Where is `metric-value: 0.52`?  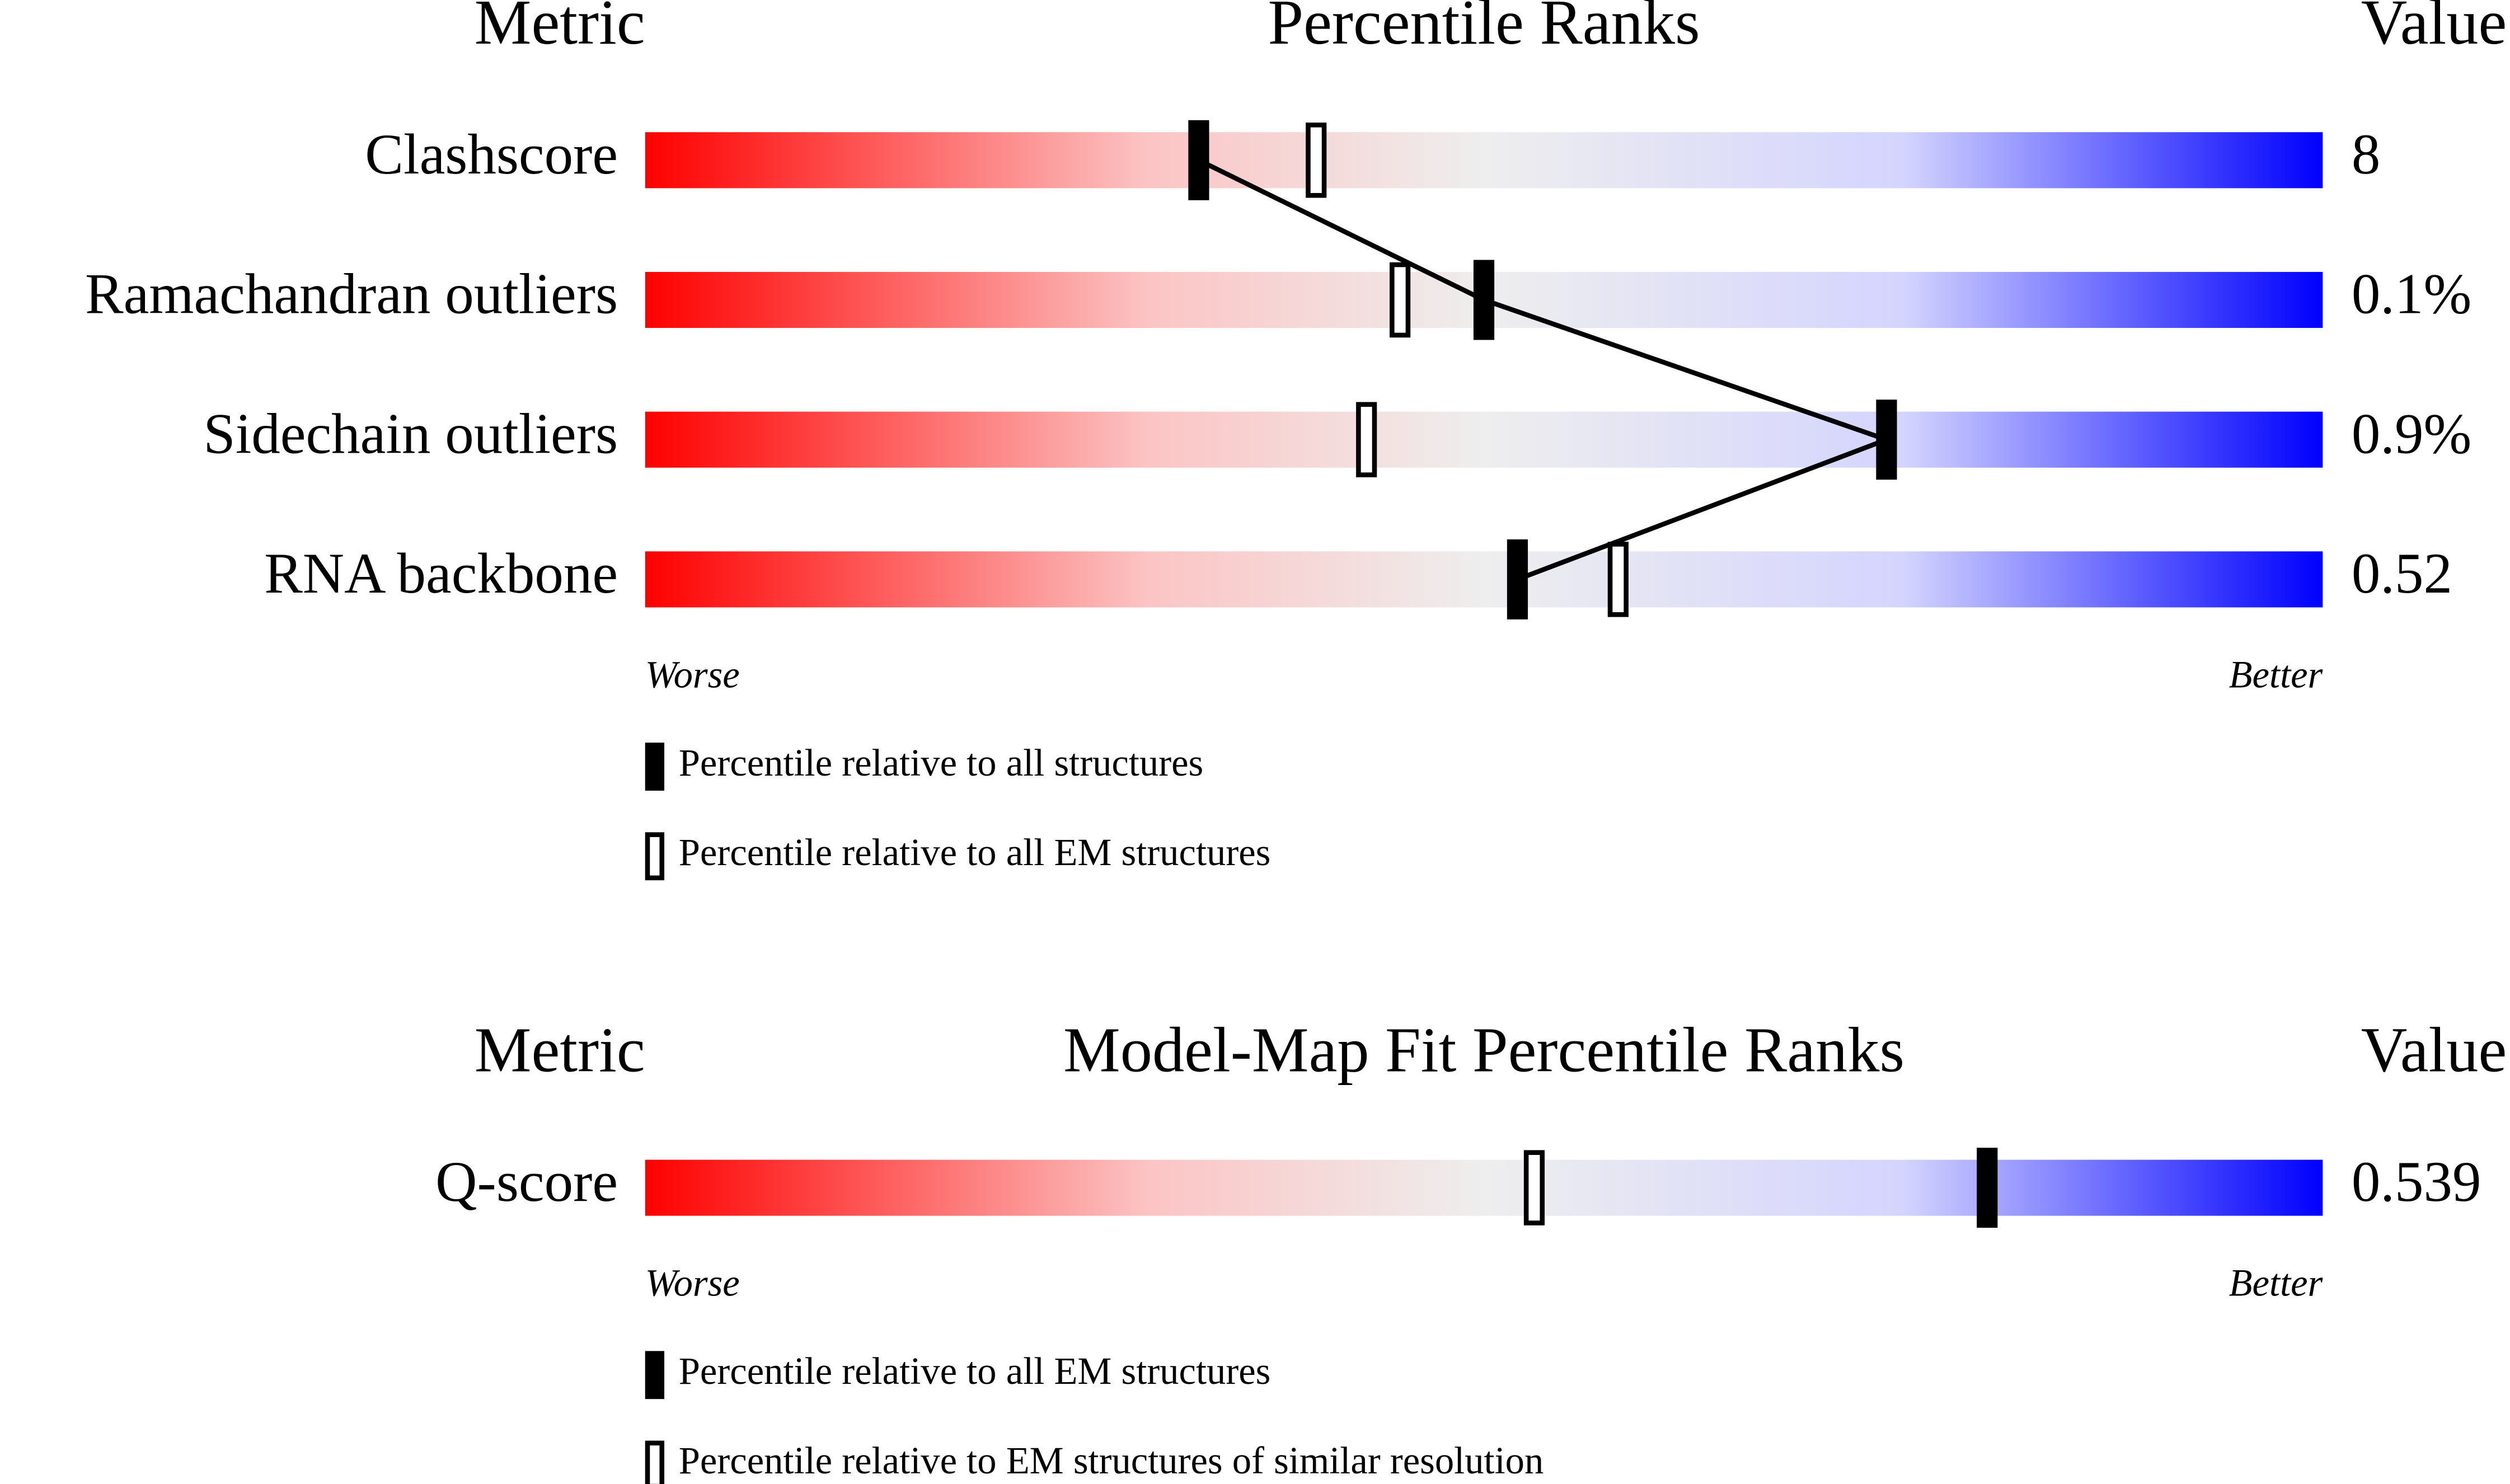
metric-value: 0.52 is located at coordinates (2402, 573).